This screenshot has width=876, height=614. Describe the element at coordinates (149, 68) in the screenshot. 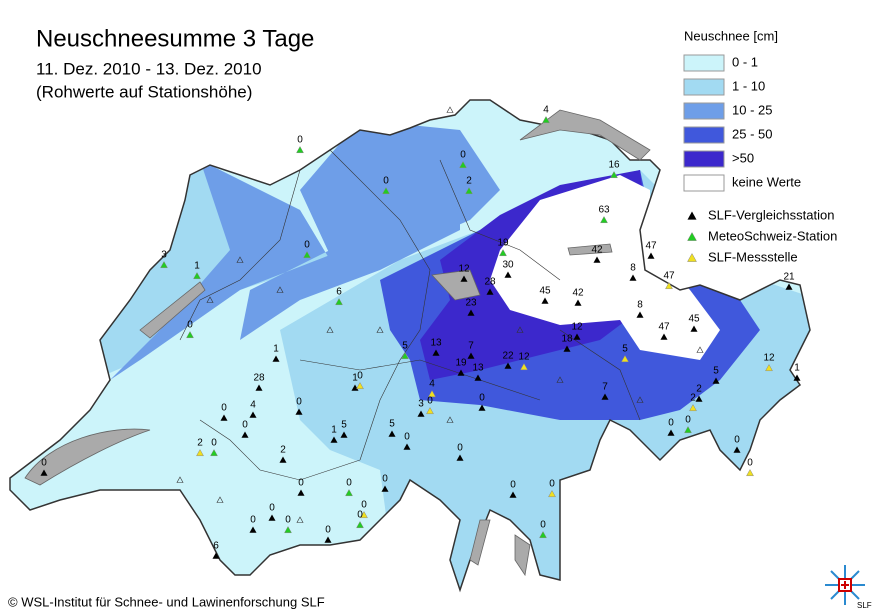

I see `subtitle: 11. Dez. 2010 - 13. Dez. 2010` at that location.